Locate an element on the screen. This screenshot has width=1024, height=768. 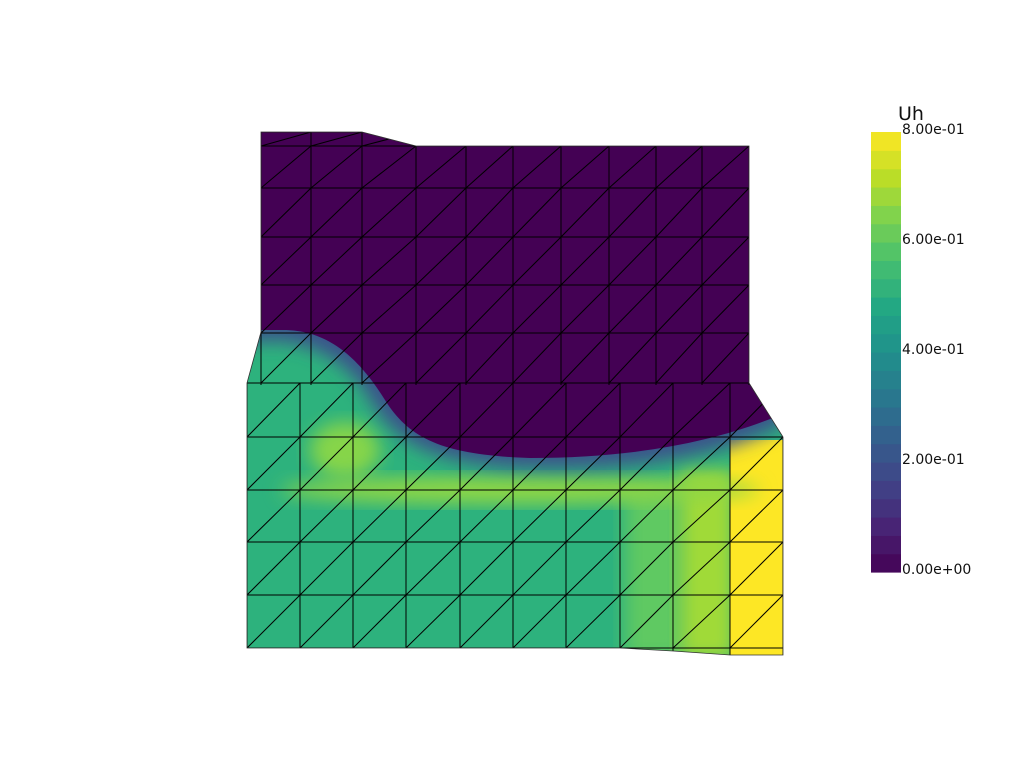
field-hotspot is located at coordinates (345, 450).